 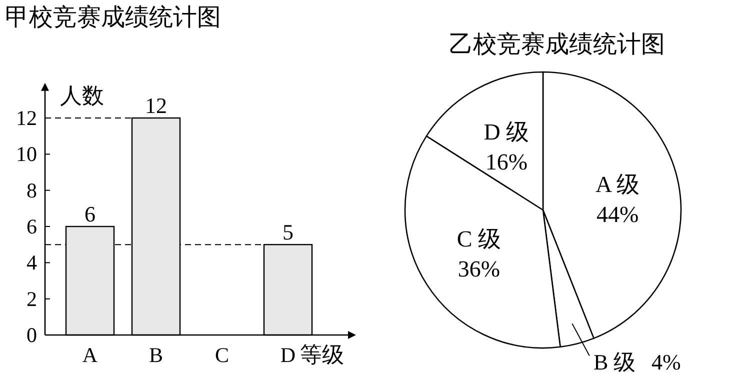 I want to click on y-tick-label: 2, so click(x=31, y=298).